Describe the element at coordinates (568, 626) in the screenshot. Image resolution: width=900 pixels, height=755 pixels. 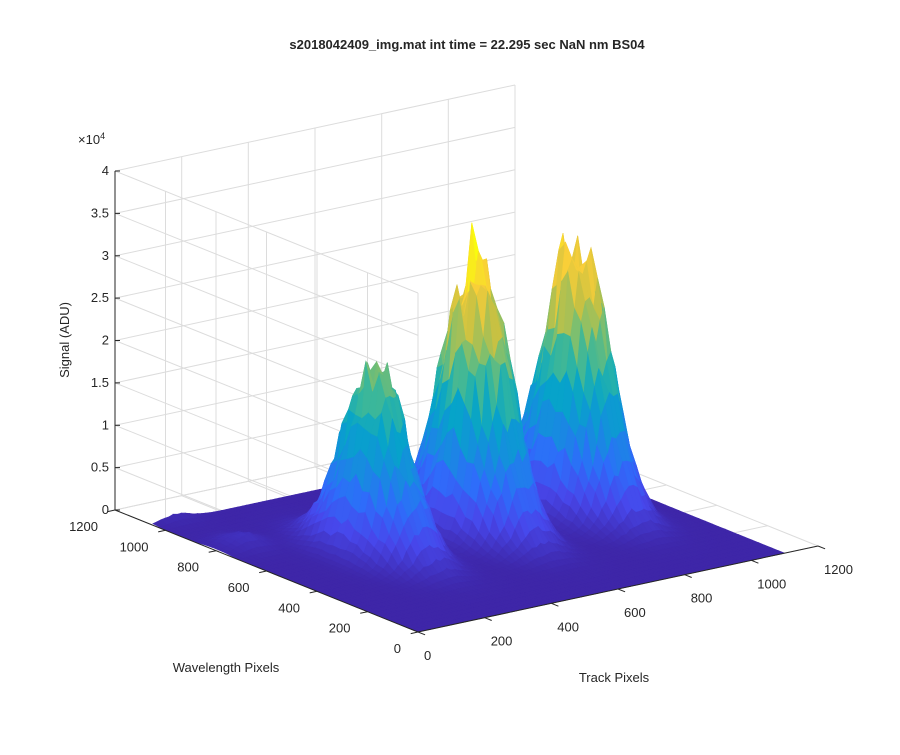
I see `x-tick-label: 400` at that location.